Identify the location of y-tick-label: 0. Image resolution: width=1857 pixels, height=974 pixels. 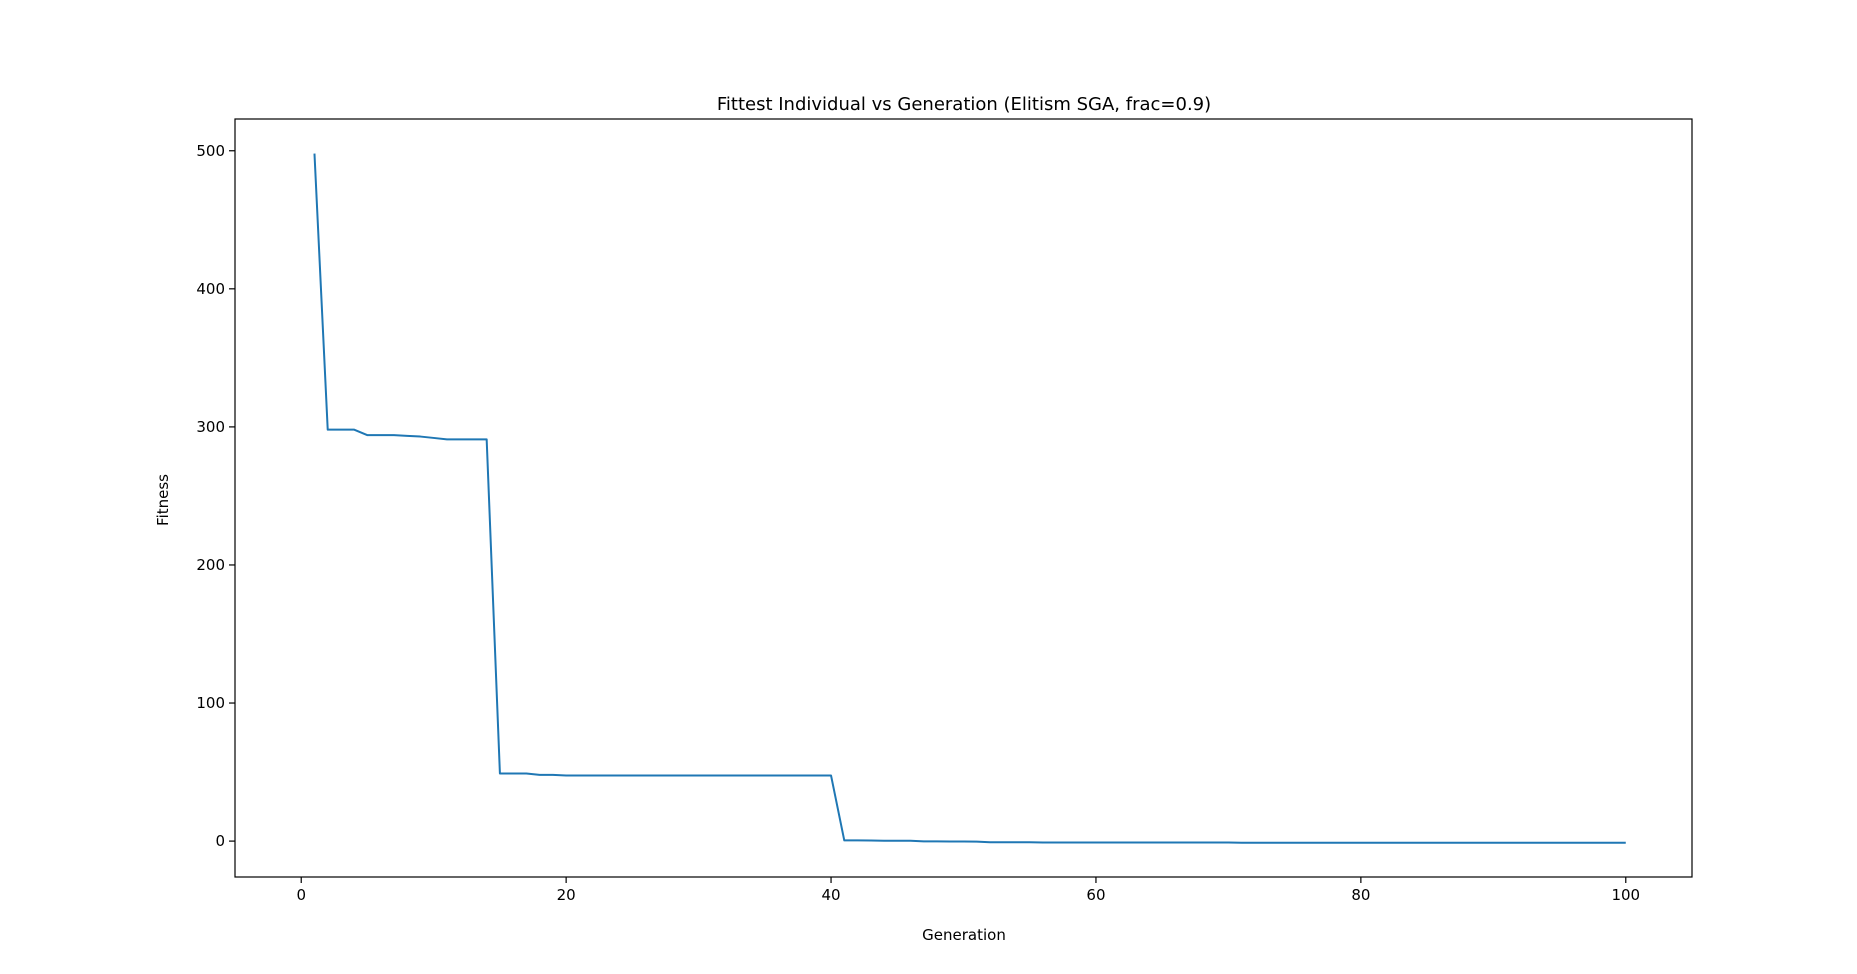
(220, 841).